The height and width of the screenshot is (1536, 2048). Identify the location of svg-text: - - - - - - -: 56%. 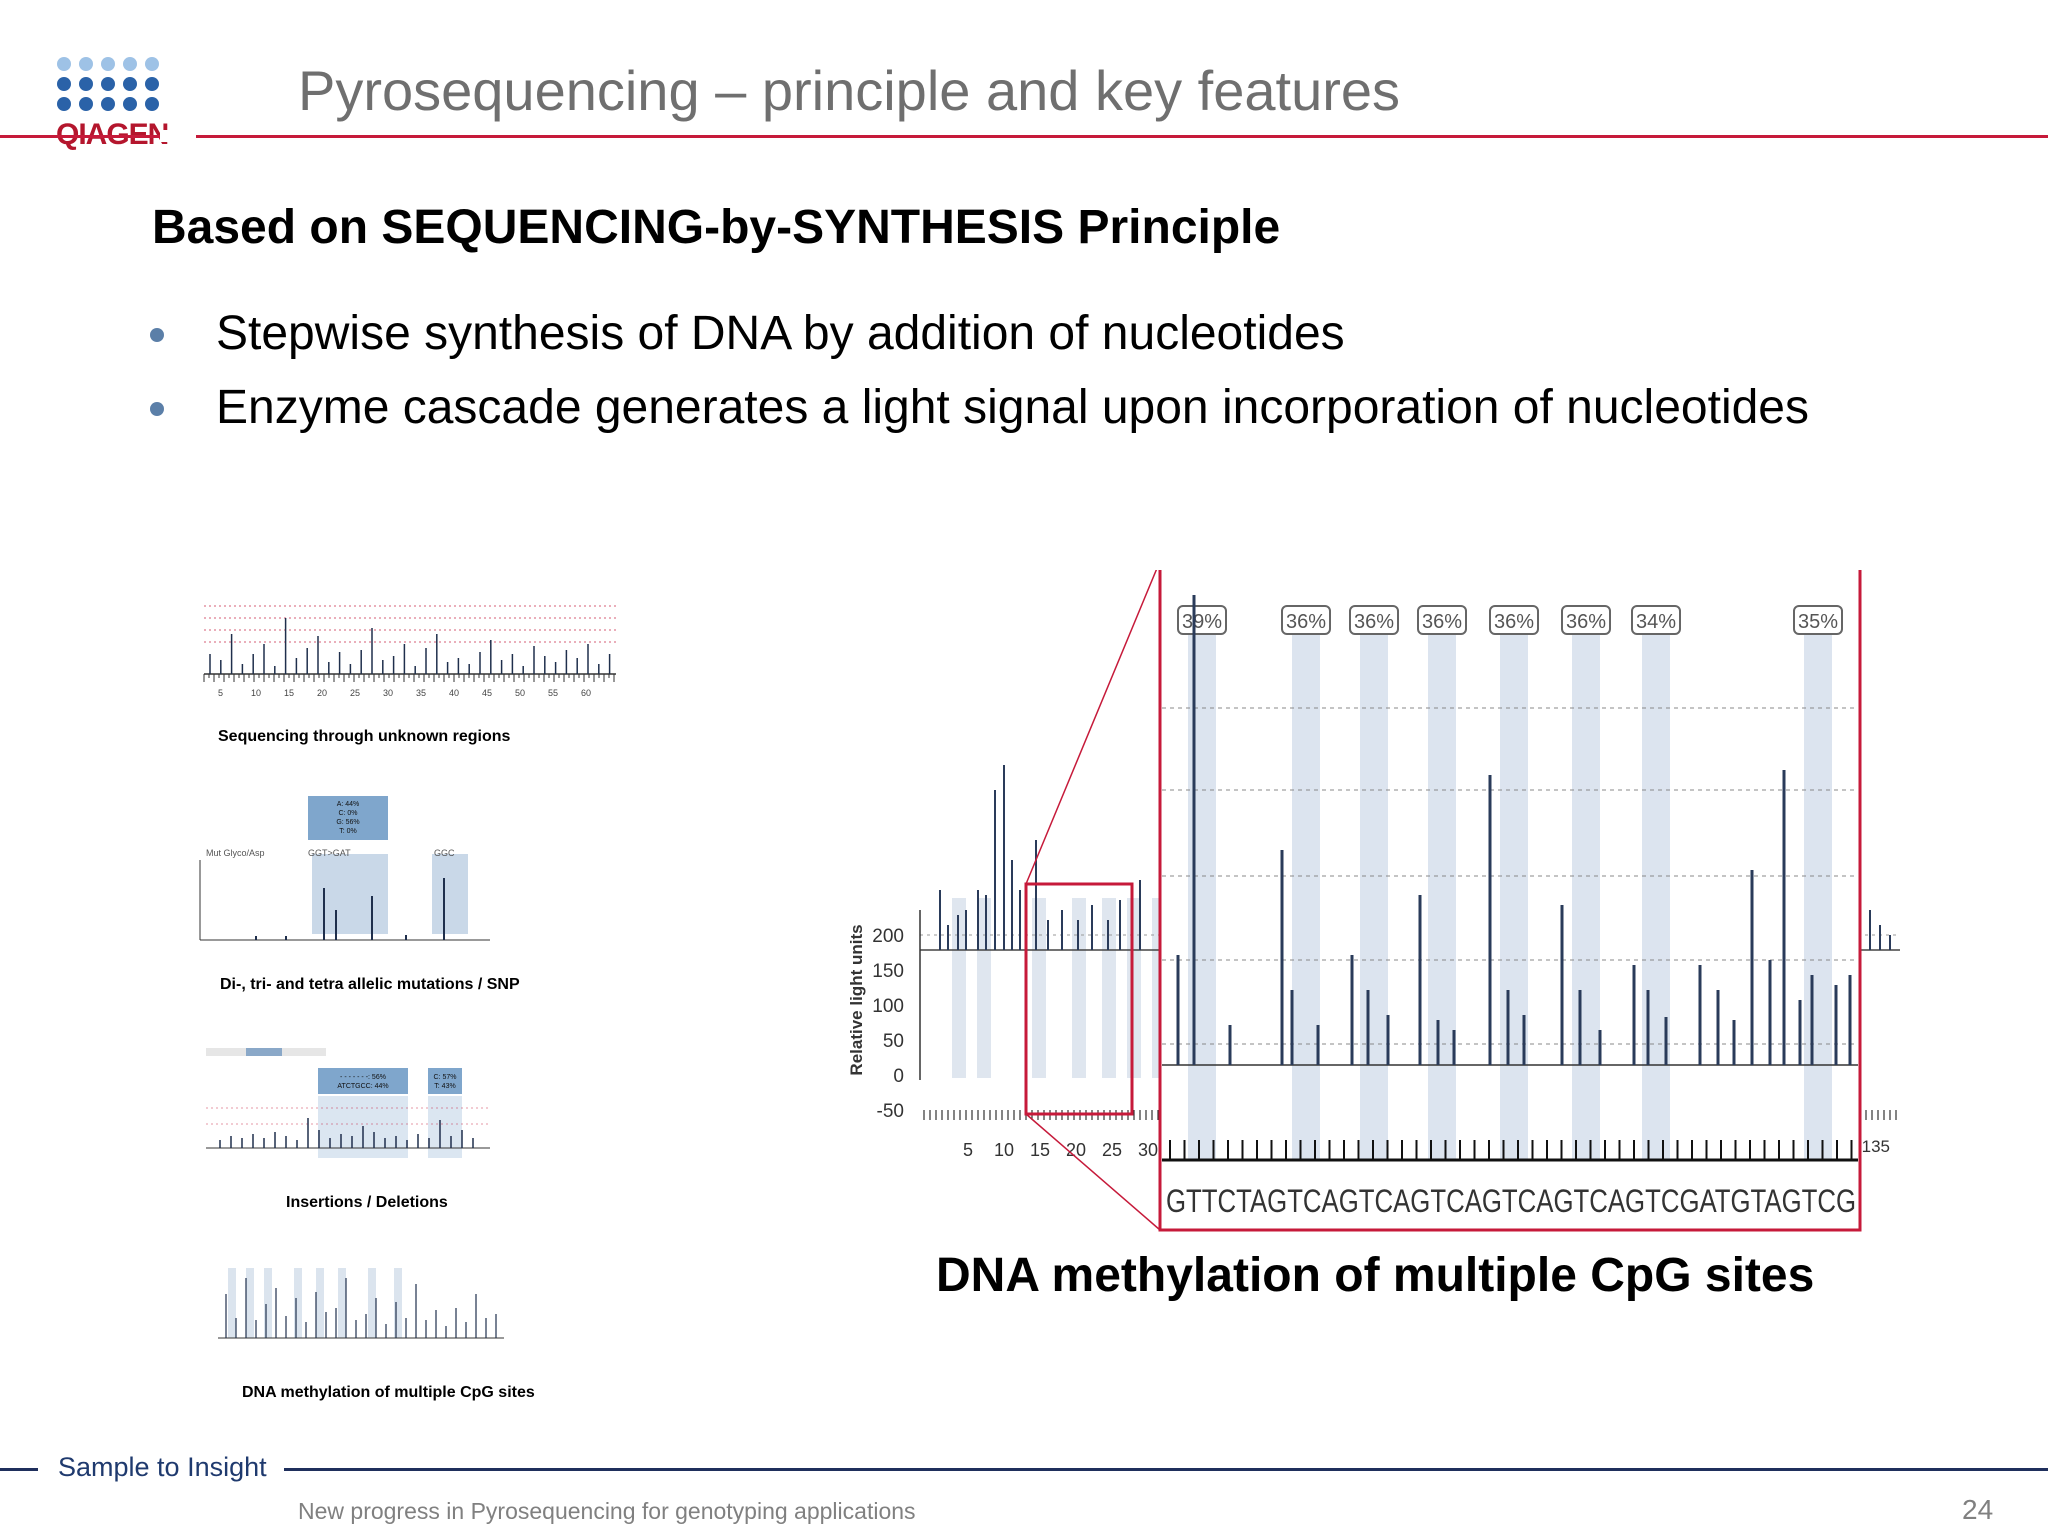
(363, 1077).